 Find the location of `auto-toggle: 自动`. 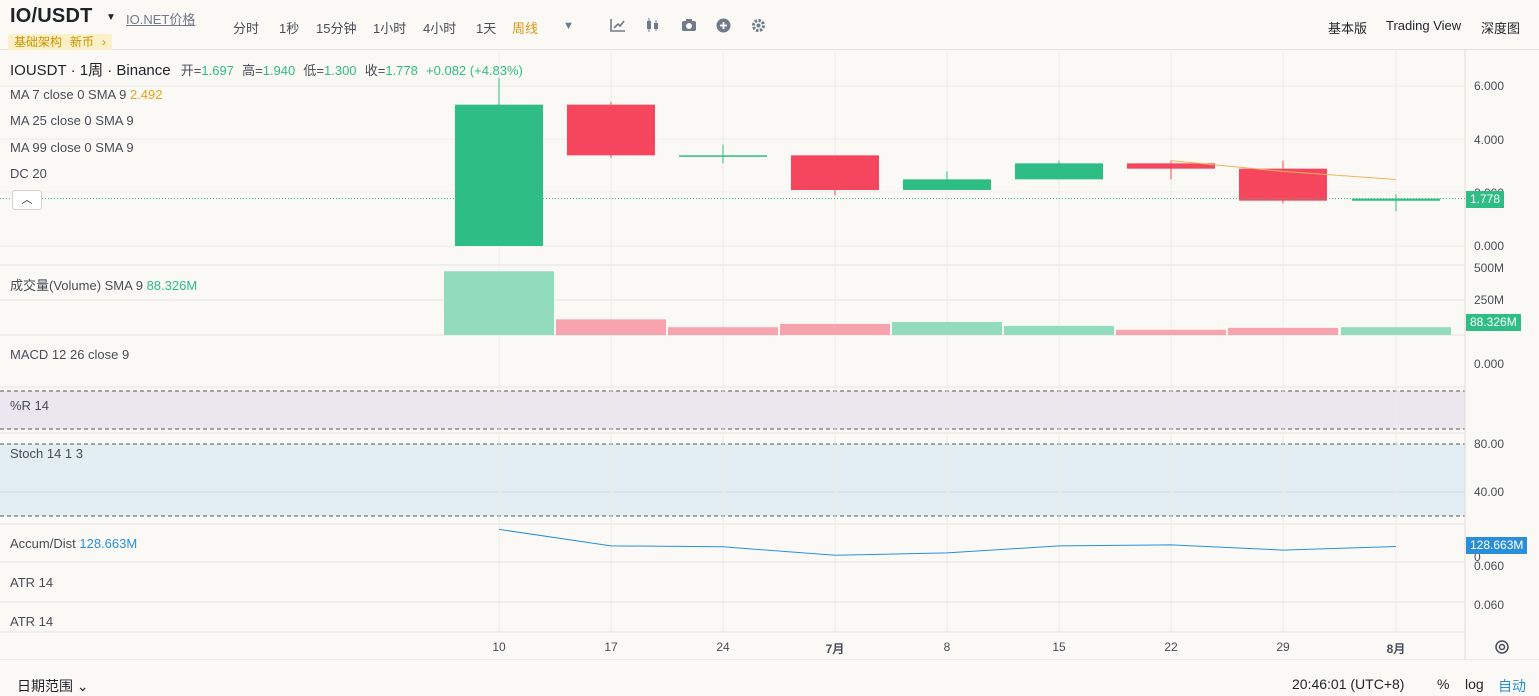

auto-toggle: 自动 is located at coordinates (1512, 686).